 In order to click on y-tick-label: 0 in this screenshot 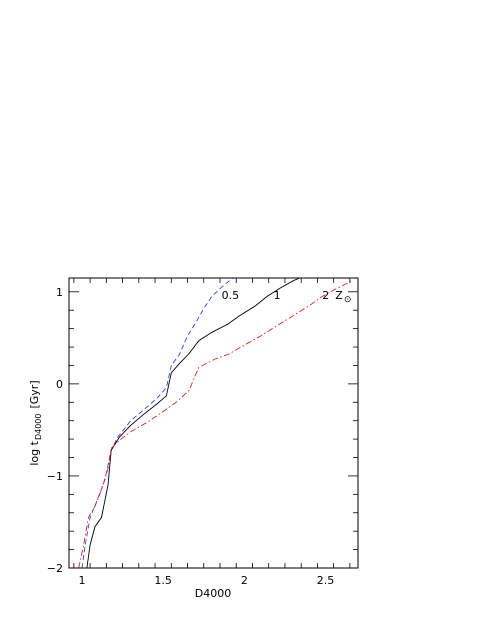, I will do `click(59, 384)`.